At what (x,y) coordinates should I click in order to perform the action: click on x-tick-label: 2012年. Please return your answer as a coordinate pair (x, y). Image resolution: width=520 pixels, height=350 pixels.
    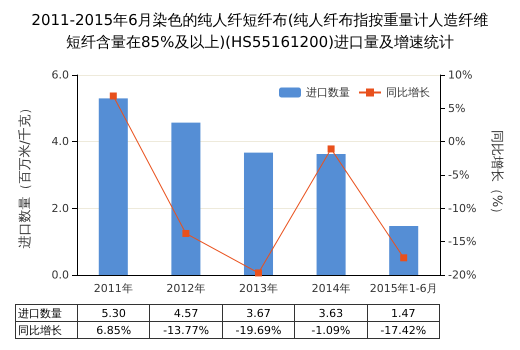
    Looking at the image, I should click on (186, 288).